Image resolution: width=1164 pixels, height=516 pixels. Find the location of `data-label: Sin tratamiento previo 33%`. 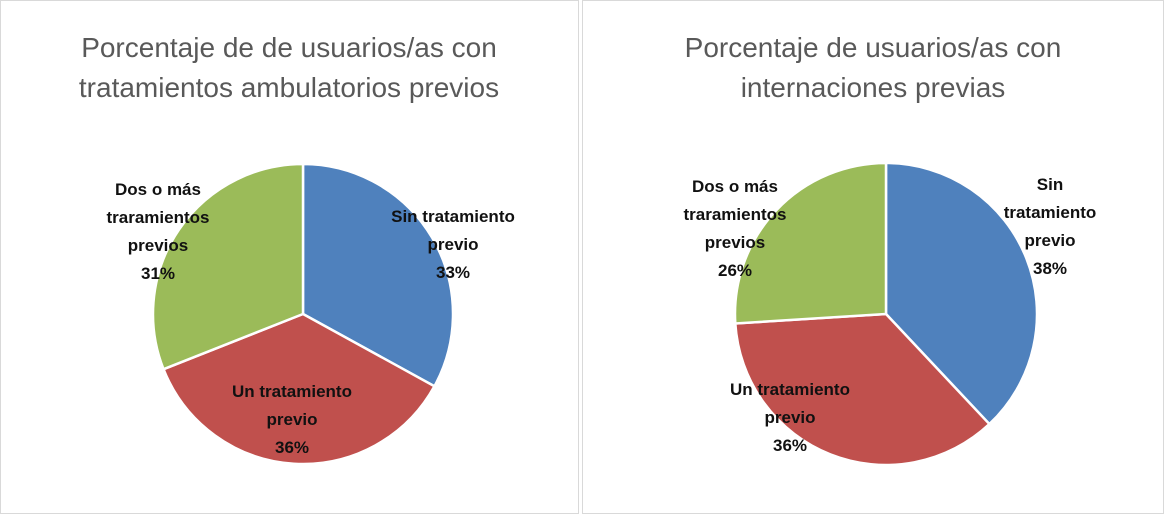

data-label: Sin tratamiento previo 33% is located at coordinates (453, 245).